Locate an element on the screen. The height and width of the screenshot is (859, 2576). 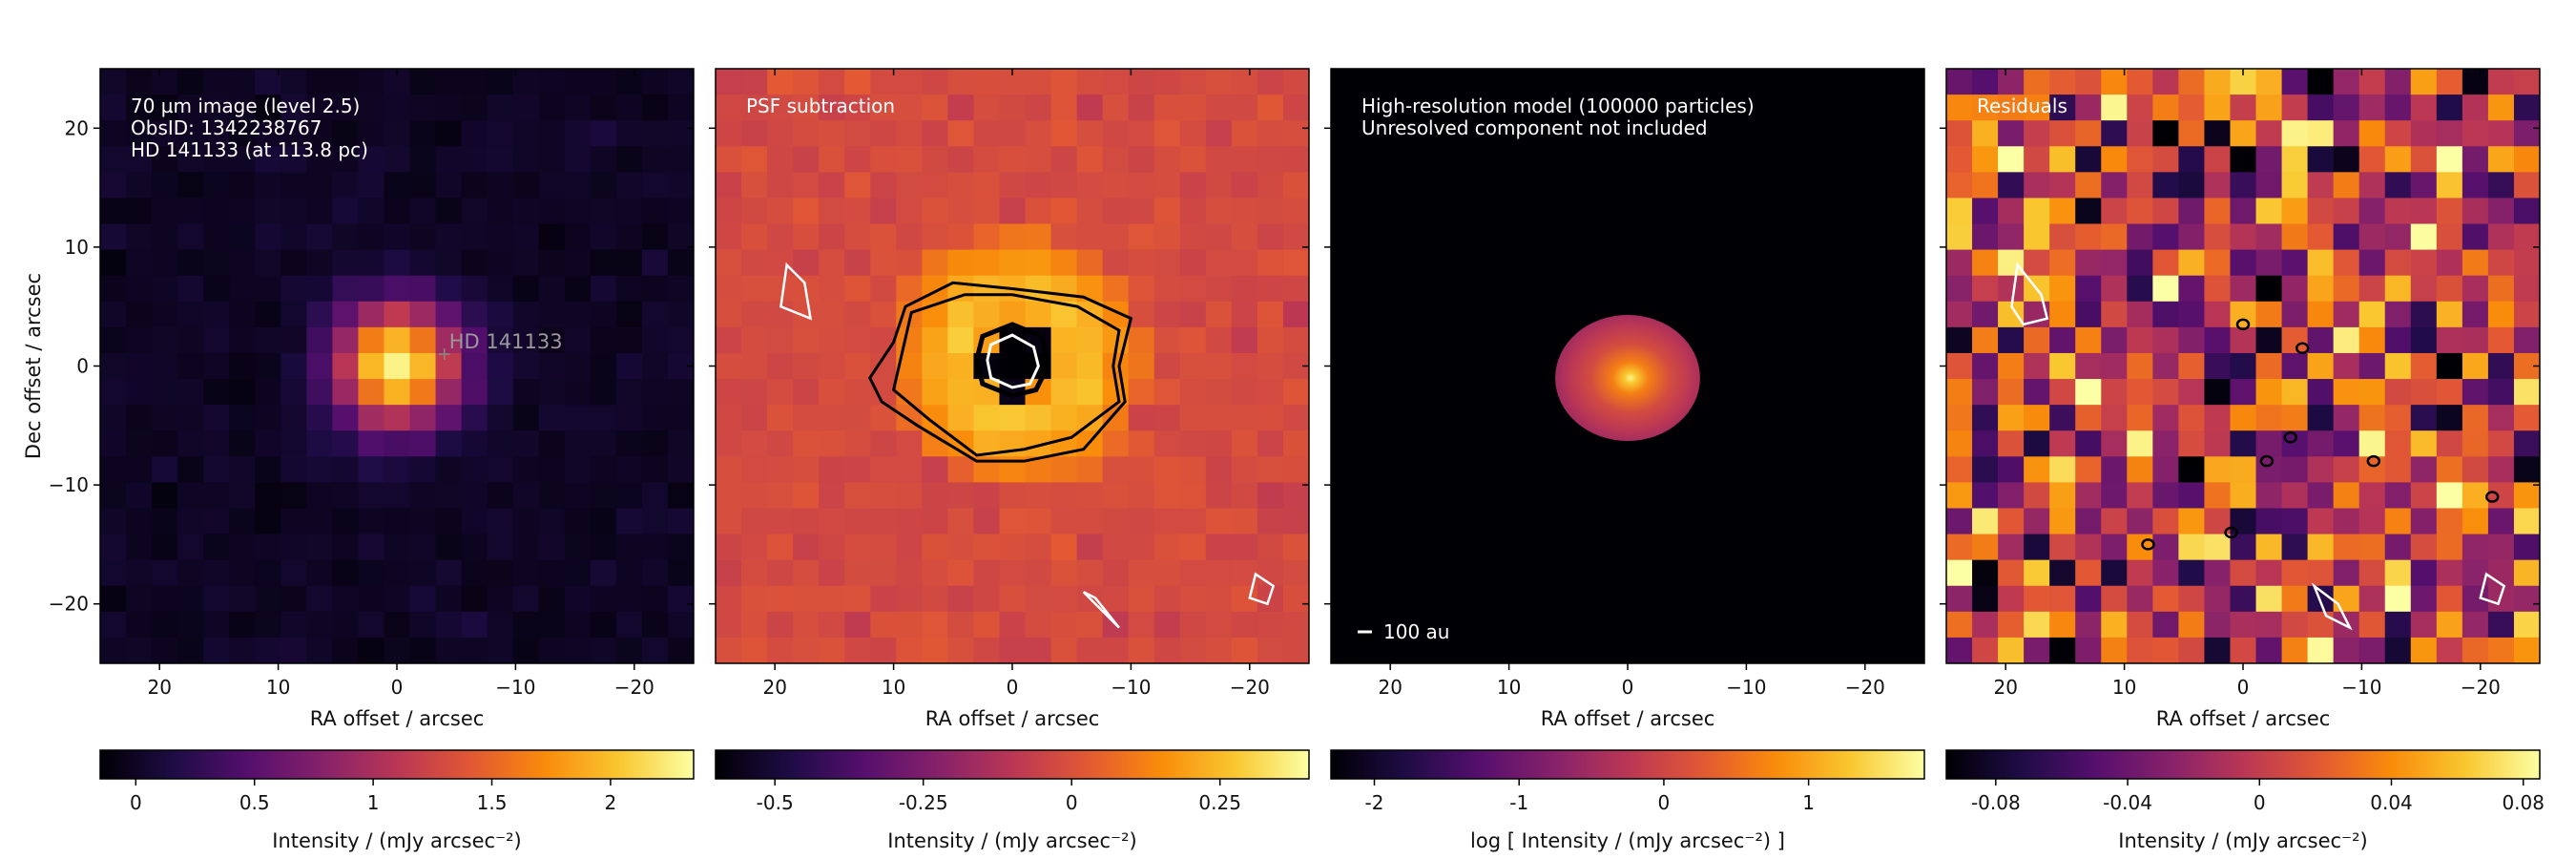
y-tick-label: −20 is located at coordinates (69, 604).